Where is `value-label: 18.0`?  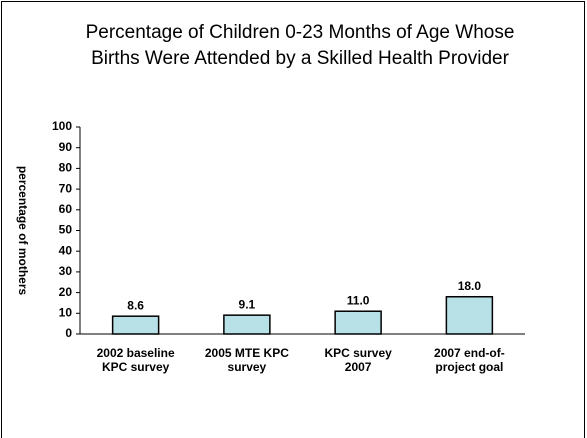
value-label: 18.0 is located at coordinates (470, 286).